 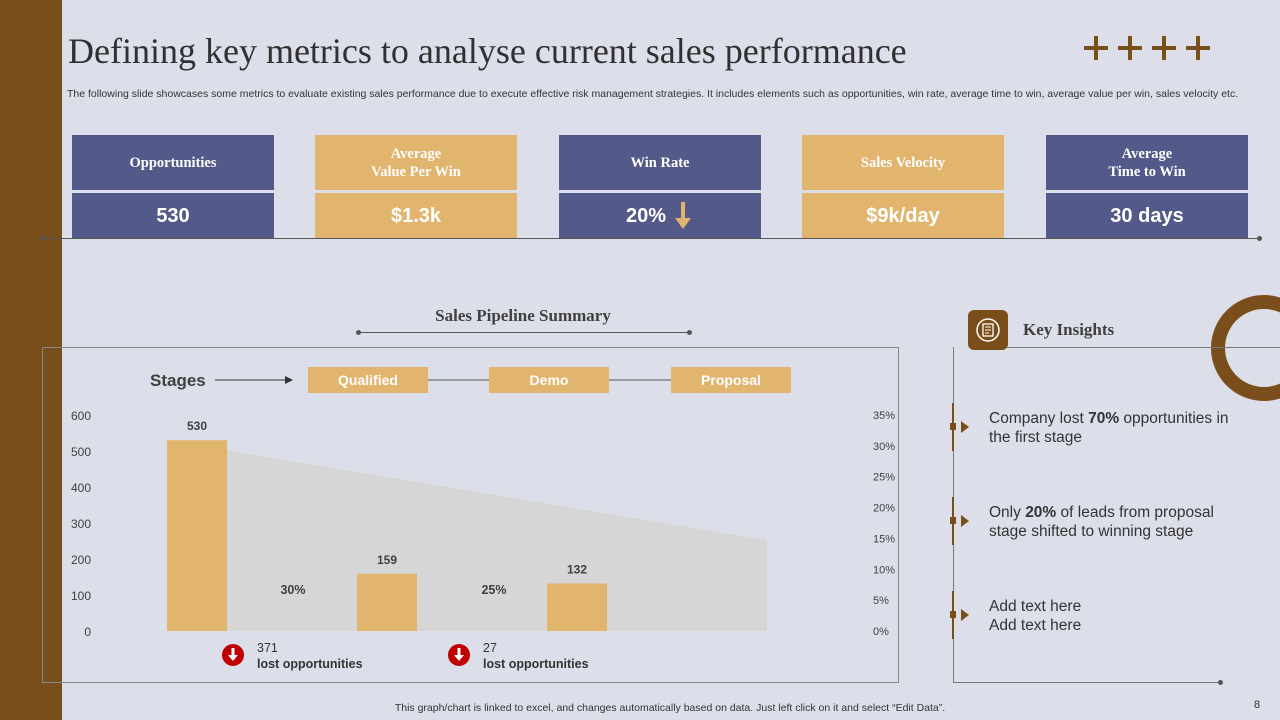 What do you see at coordinates (31, 360) in the screenshot?
I see `left-accent-bar` at bounding box center [31, 360].